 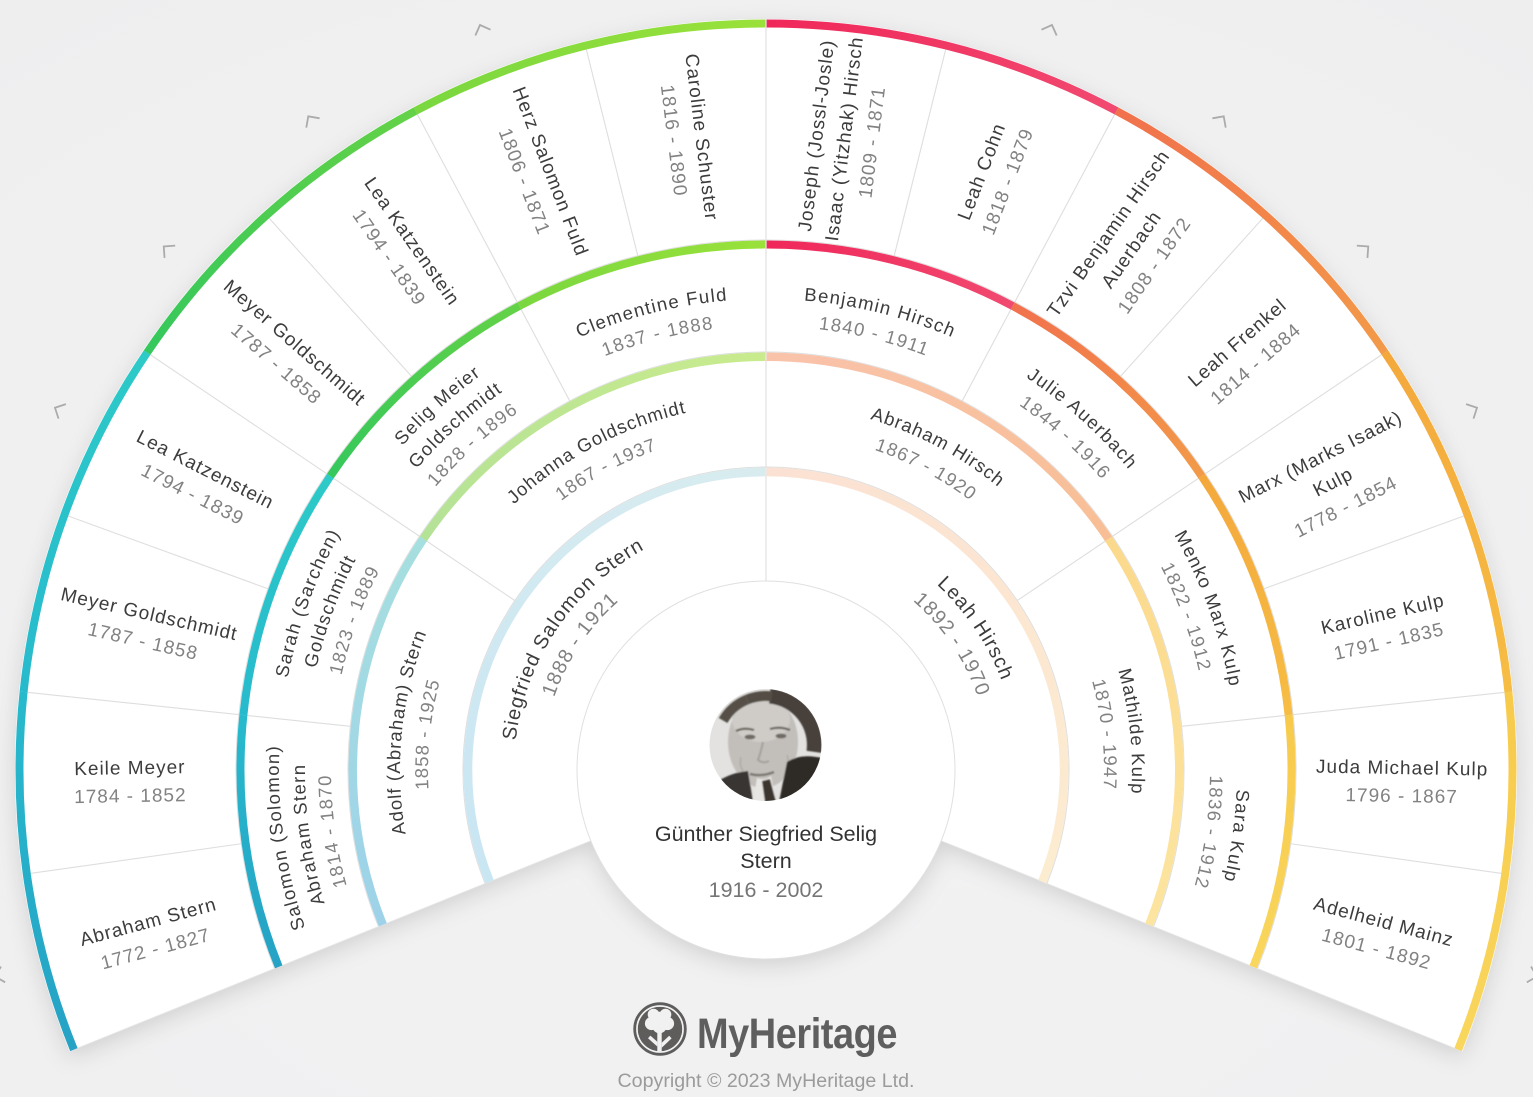 What do you see at coordinates (1401, 796) in the screenshot?
I see `svg-text: 1796 - 1867` at bounding box center [1401, 796].